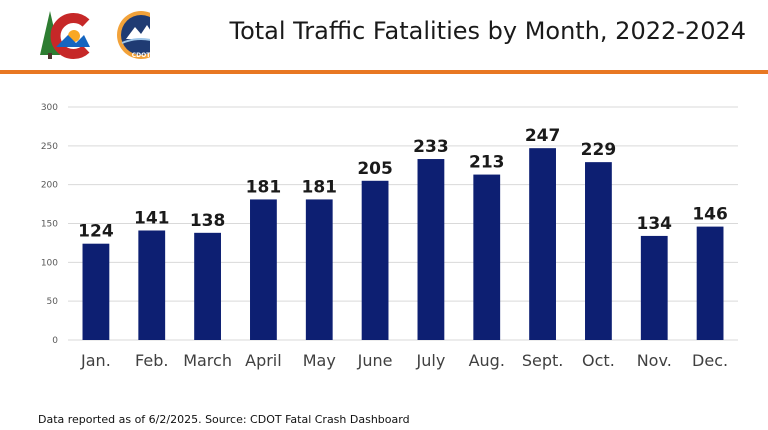 This screenshot has width=768, height=430. What do you see at coordinates (49, 263) in the screenshot?
I see `y-tick-label: 100` at bounding box center [49, 263].